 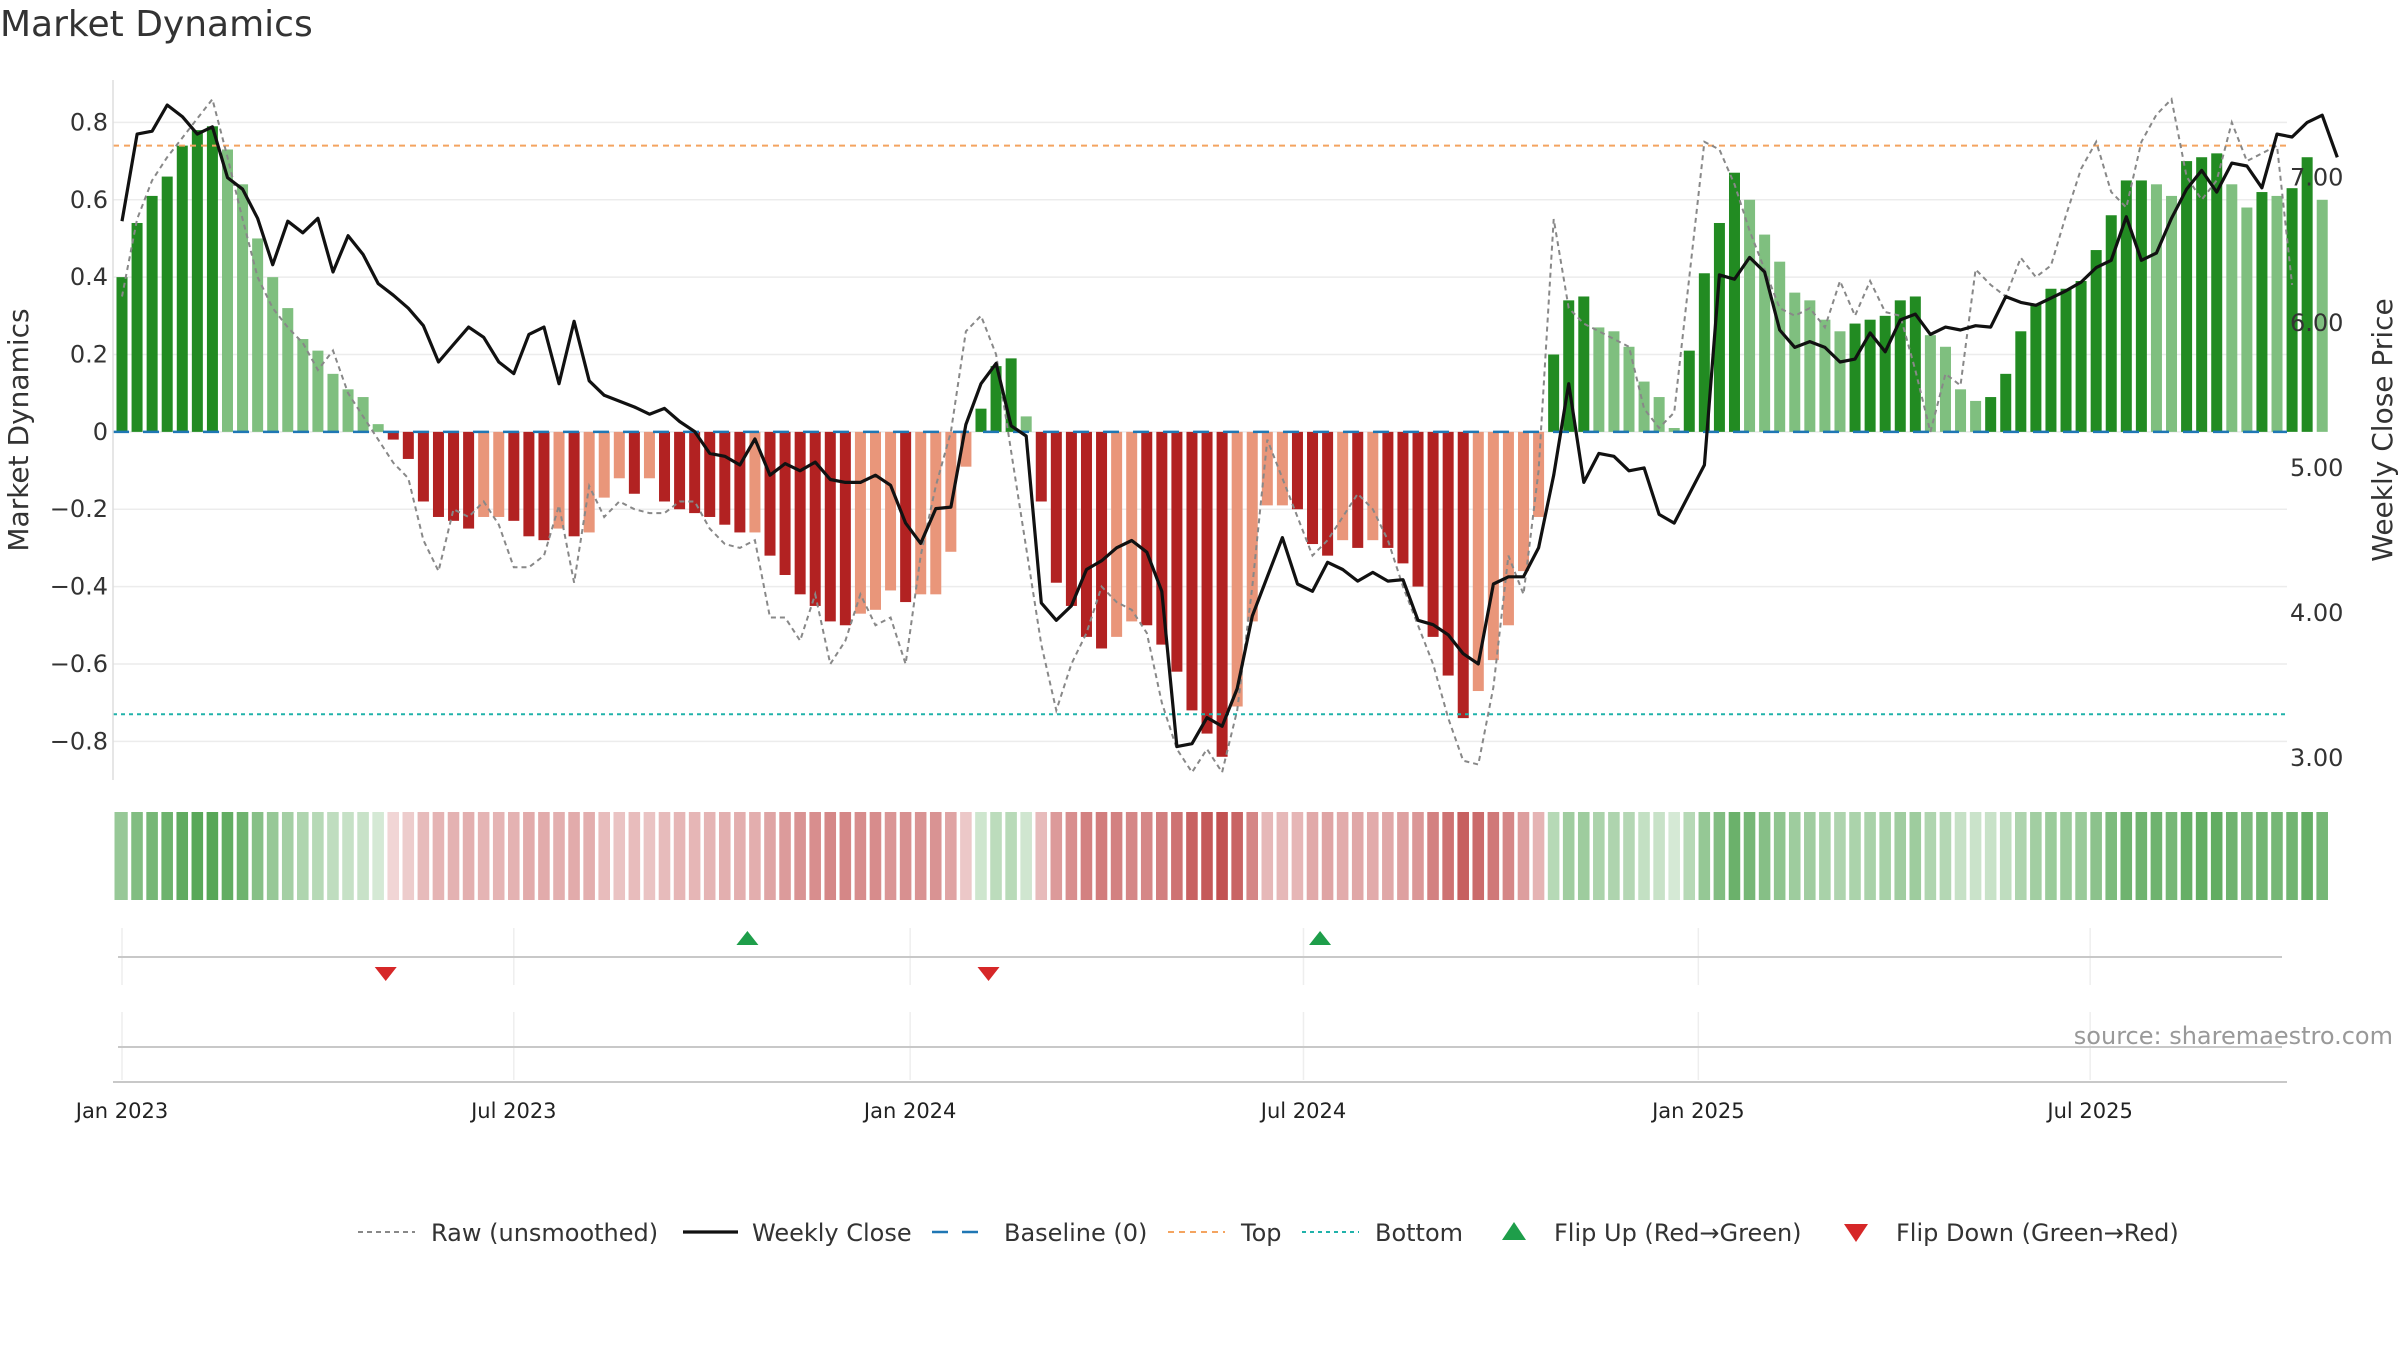 I want to click on y-tick-label: 0.4, so click(x=89, y=277).